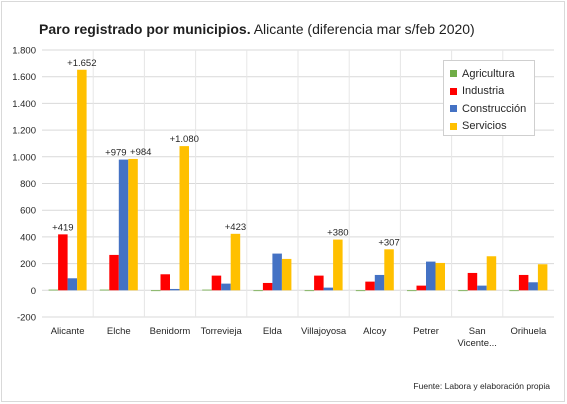  What do you see at coordinates (33, 291) in the screenshot?
I see `y-tick-label: 0` at bounding box center [33, 291].